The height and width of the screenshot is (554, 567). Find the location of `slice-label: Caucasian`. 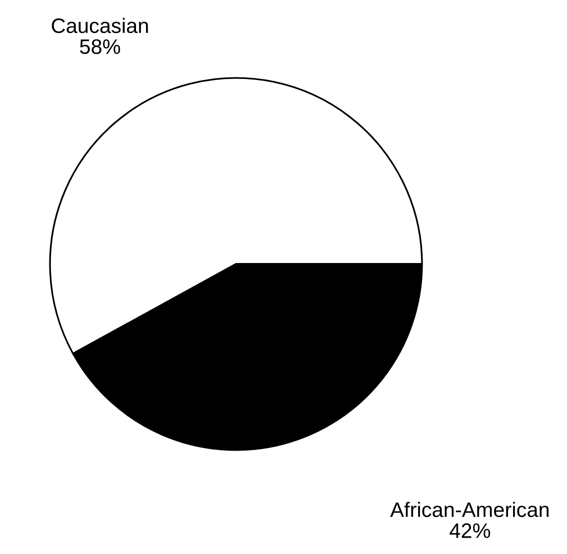

slice-label: Caucasian is located at coordinates (100, 26).